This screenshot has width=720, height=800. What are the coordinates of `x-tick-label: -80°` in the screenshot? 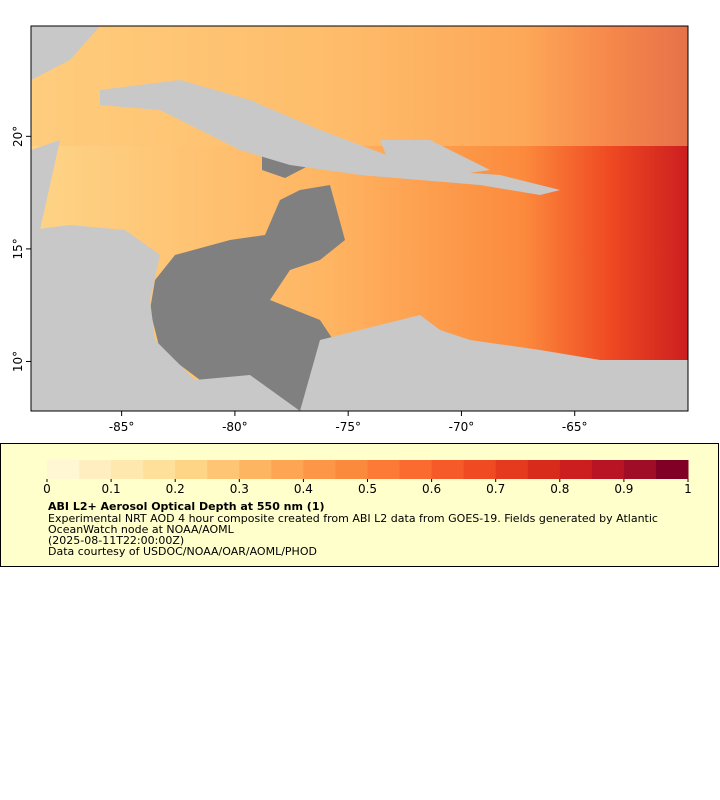 It's located at (235, 427).